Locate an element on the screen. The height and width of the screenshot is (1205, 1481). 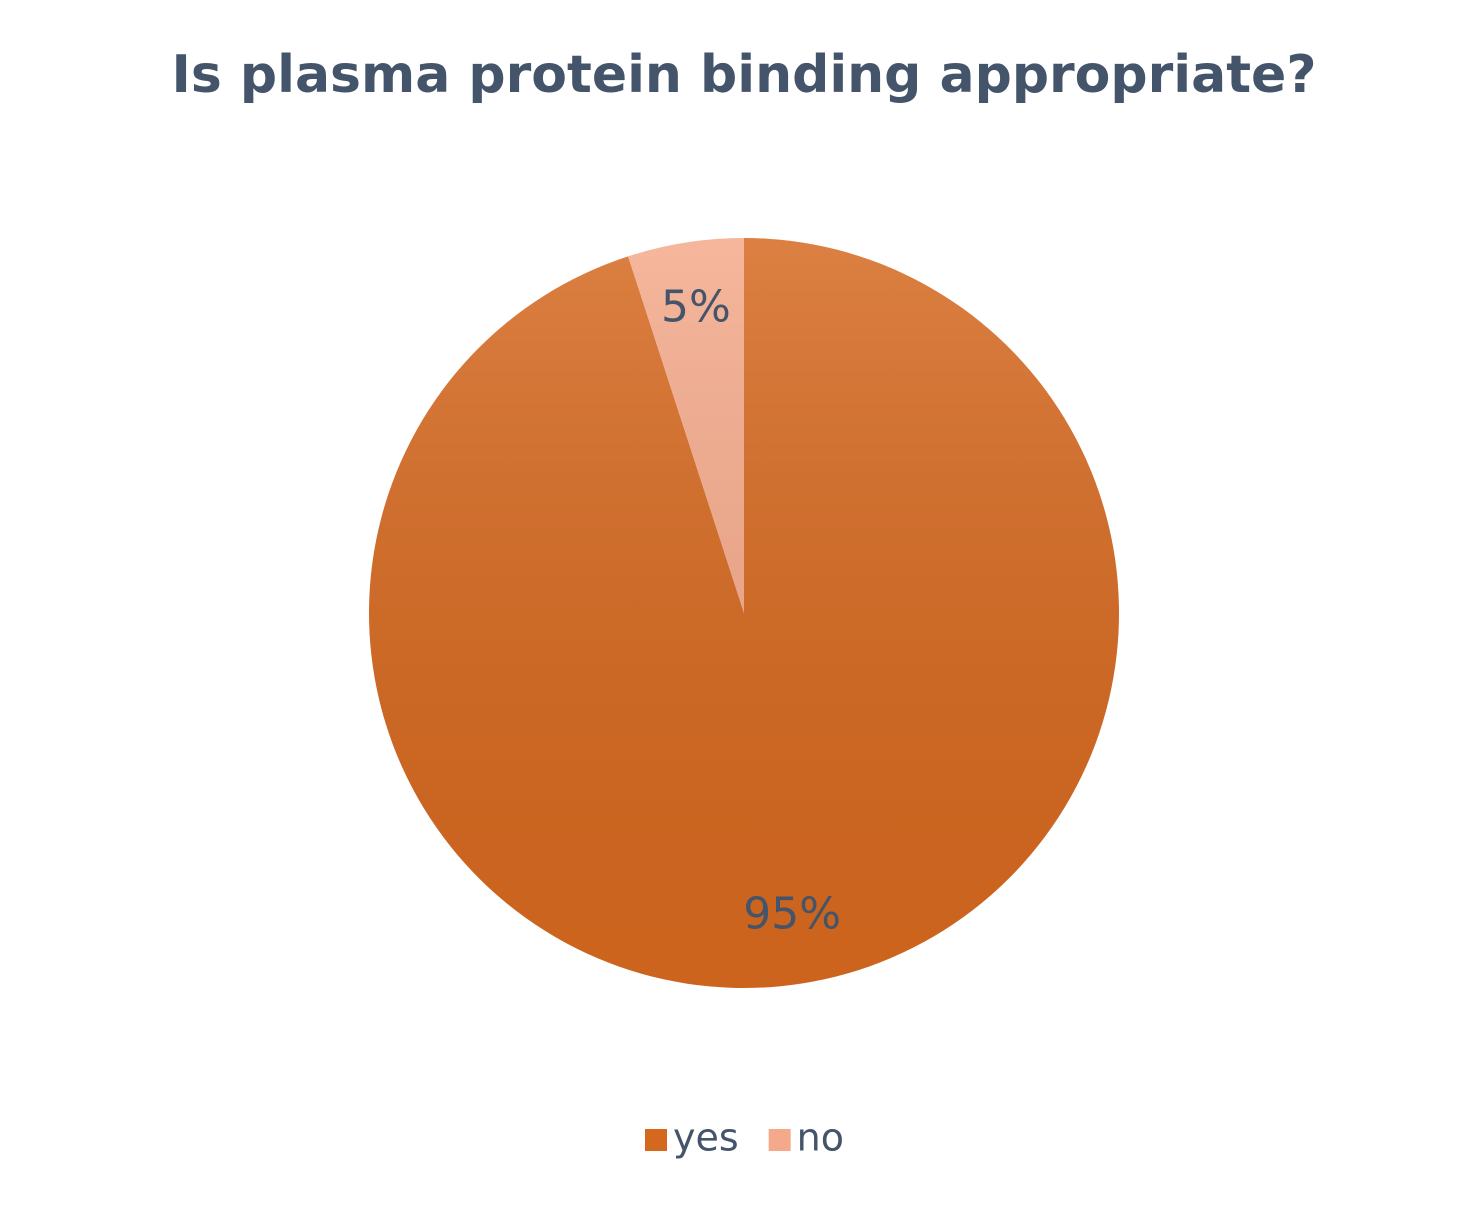
legend-label: yes is located at coordinates (706, 1138).